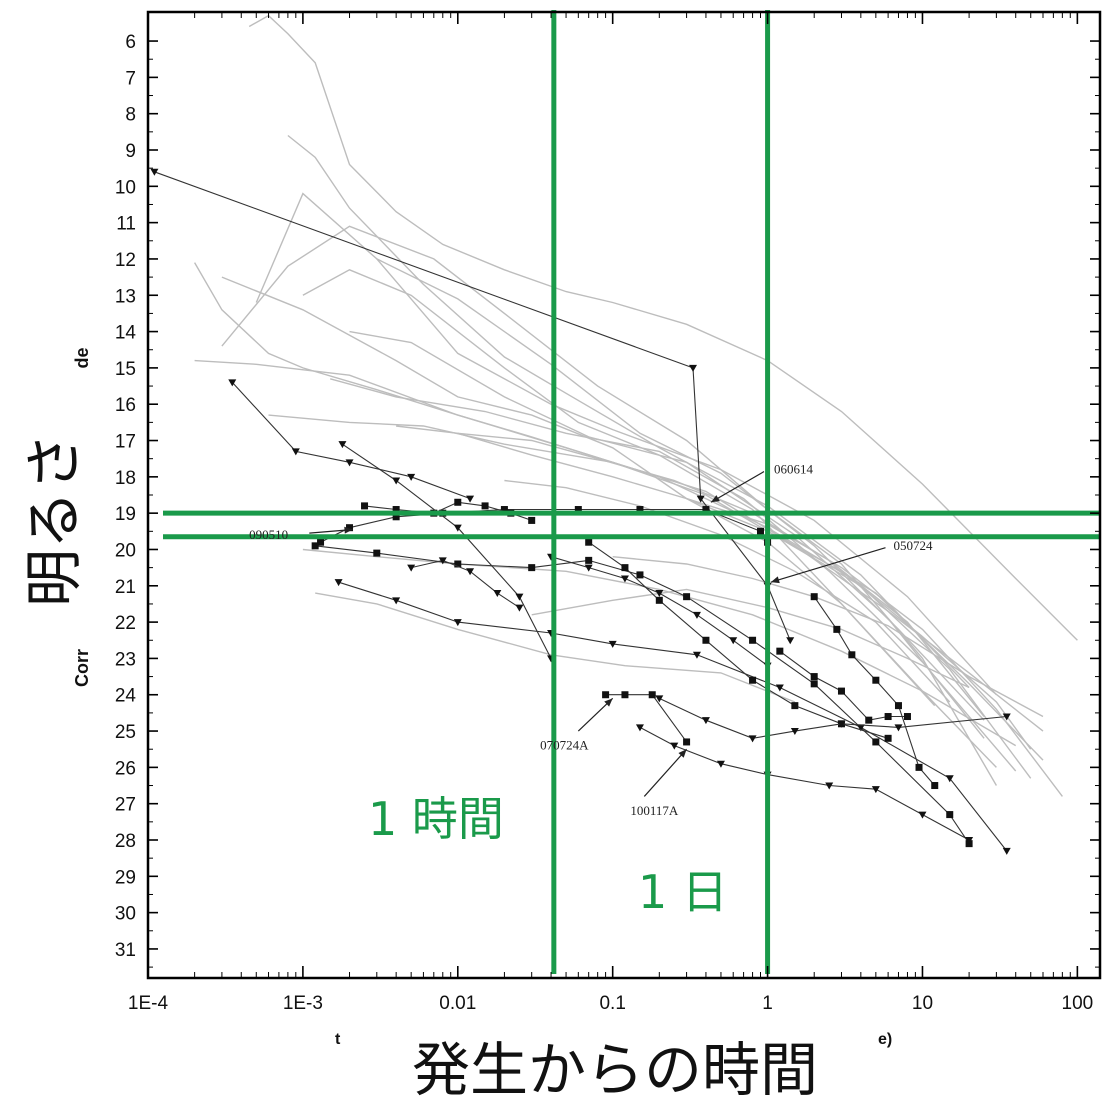  I want to click on annotation-label: 100117A, so click(654, 810).